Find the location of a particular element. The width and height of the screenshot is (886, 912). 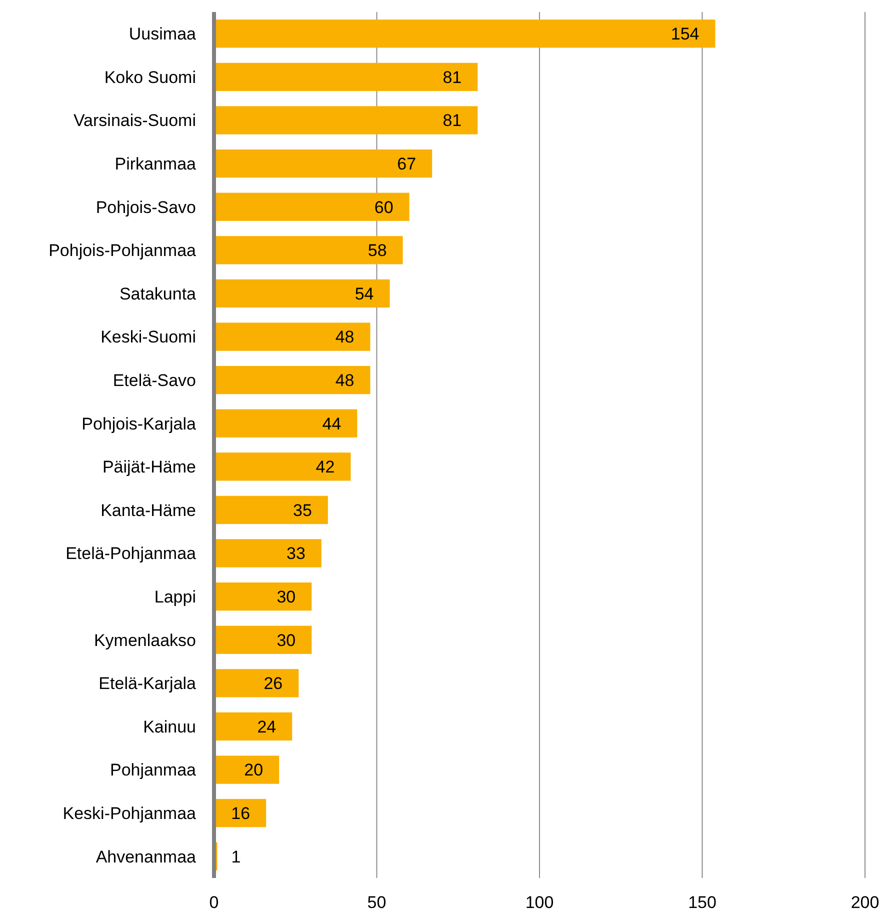

y-tick-label: Uusimaa is located at coordinates (162, 34).